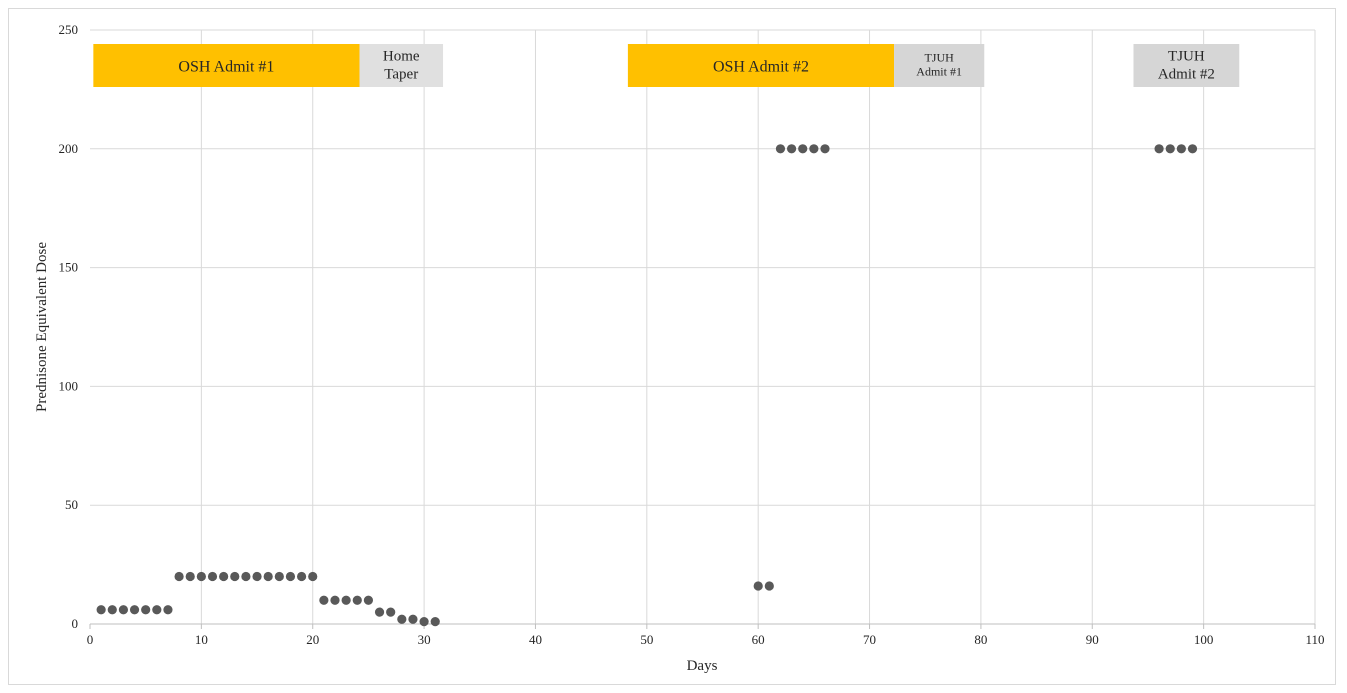 The height and width of the screenshot is (693, 1347). What do you see at coordinates (69, 148) in the screenshot?
I see `y-tick-label: 200` at bounding box center [69, 148].